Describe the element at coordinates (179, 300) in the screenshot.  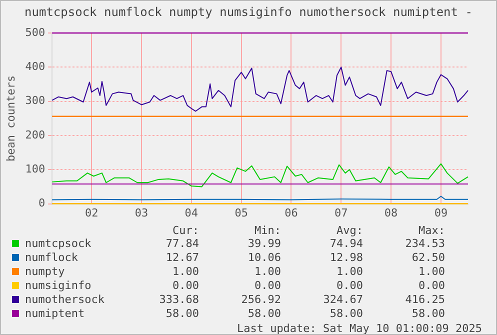
I see `text: 333.68` at that location.